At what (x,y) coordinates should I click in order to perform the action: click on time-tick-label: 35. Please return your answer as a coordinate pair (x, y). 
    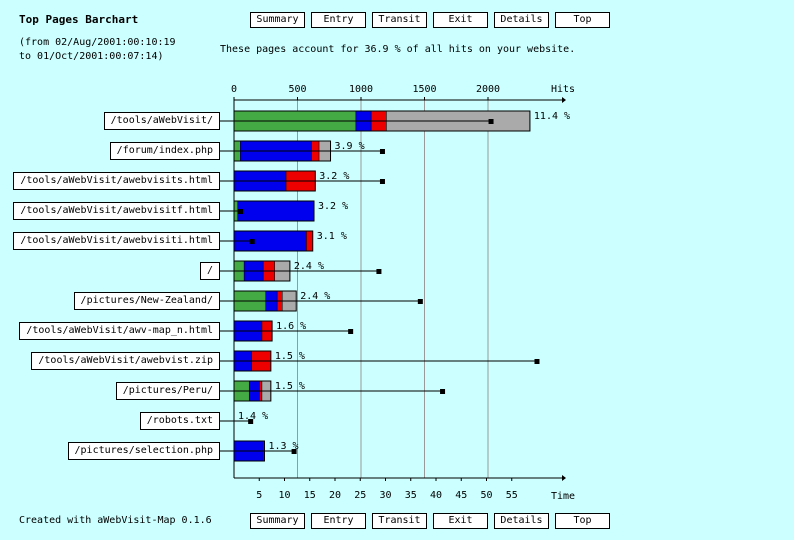
    Looking at the image, I should click on (411, 495).